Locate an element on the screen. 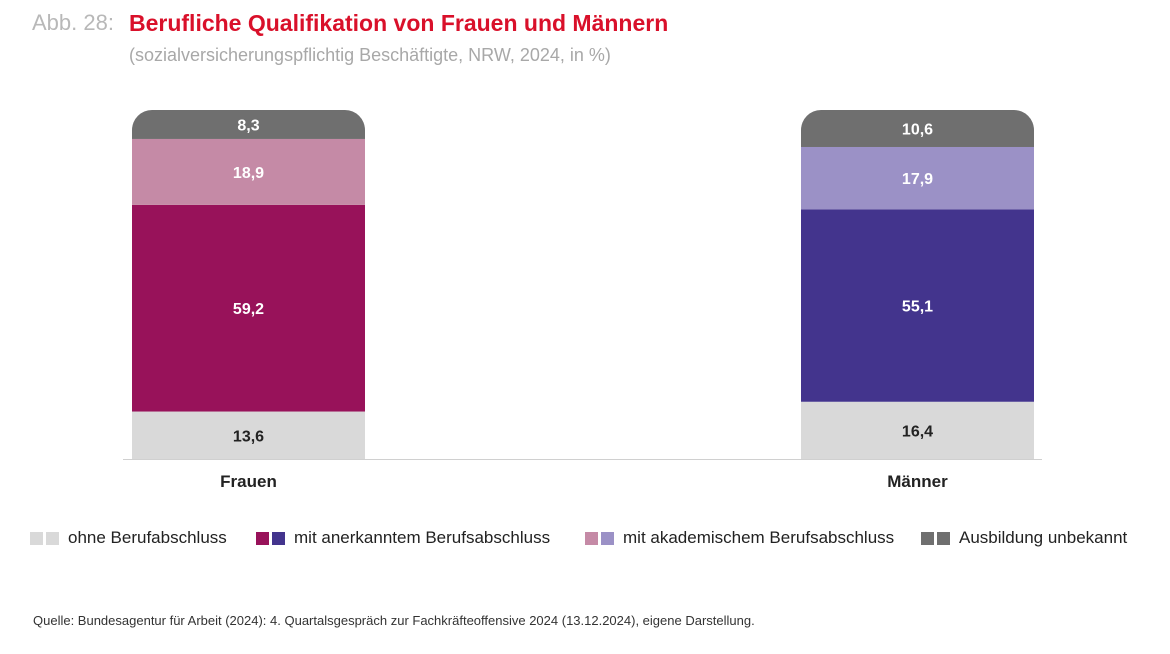  legend-item-ohne-berufsabschluss: ohne Berufabschluss is located at coordinates (128, 538).